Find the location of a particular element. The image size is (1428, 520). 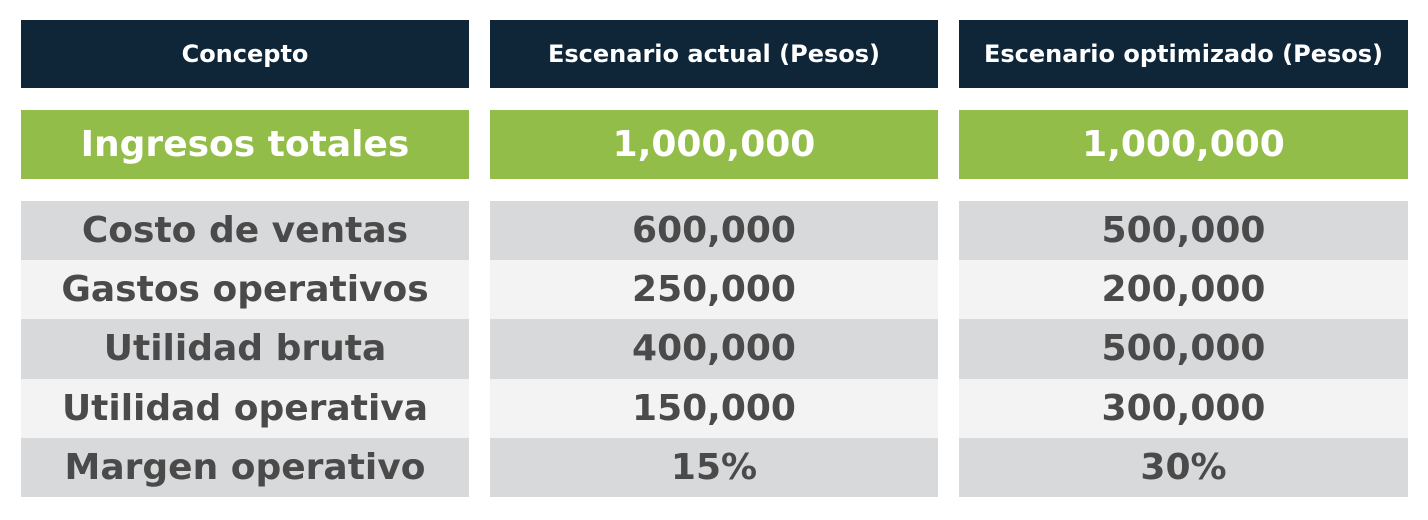

total-actual: 1,000,000 is located at coordinates (714, 144).